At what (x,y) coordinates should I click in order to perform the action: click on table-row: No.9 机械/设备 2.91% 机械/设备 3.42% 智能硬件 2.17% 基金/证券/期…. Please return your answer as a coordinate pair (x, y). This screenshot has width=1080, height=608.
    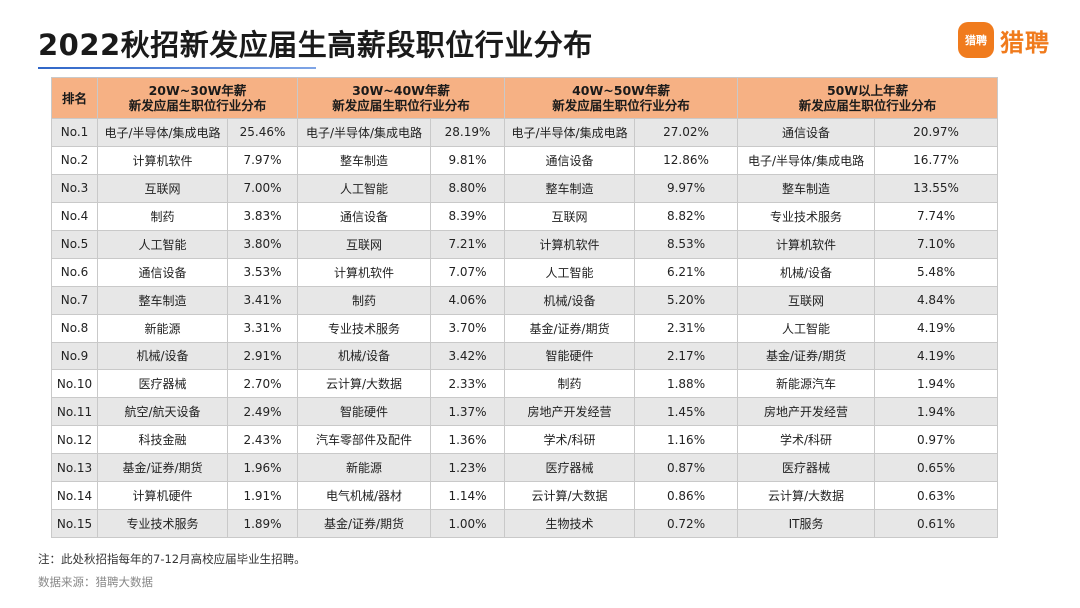
    Looking at the image, I should click on (525, 356).